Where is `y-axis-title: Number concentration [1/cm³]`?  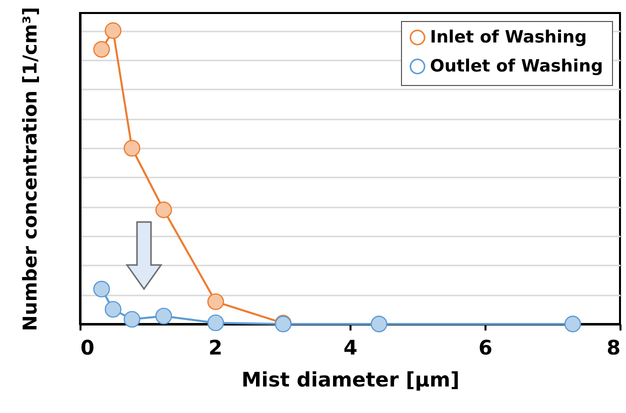
y-axis-title: Number concentration [1/cm³] is located at coordinates (31, 169).